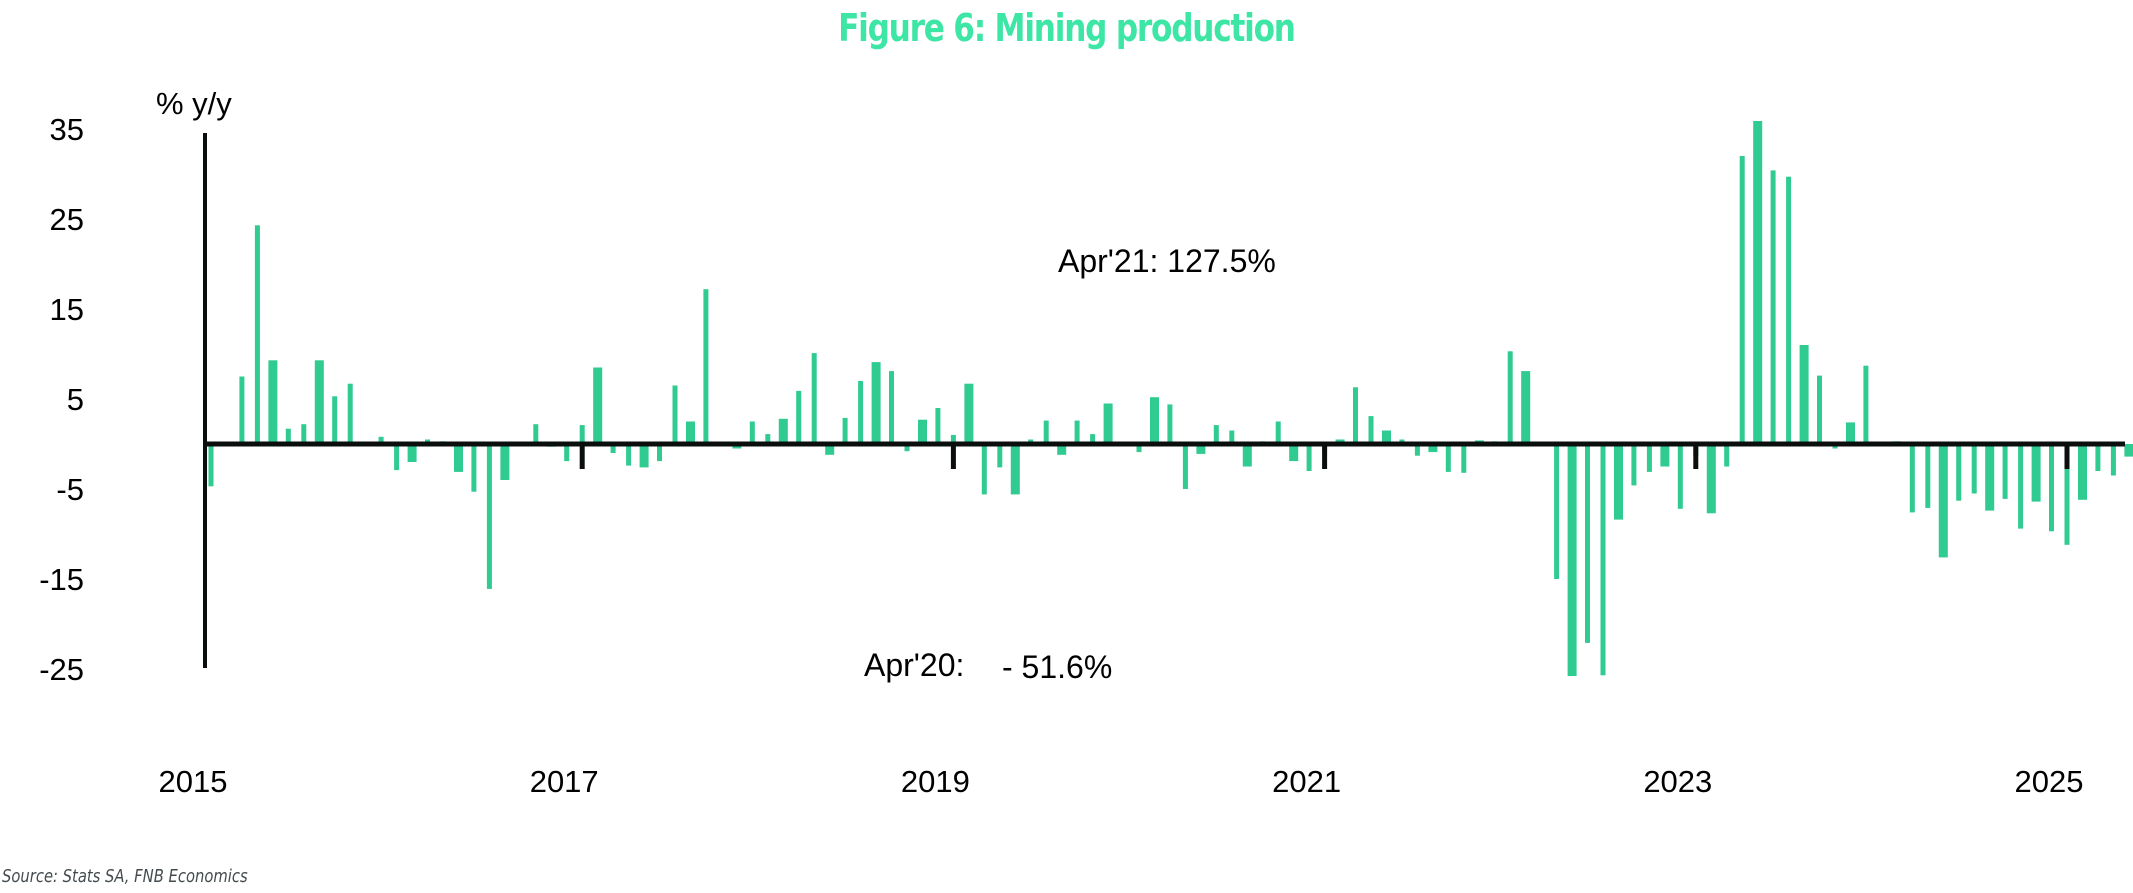 The image size is (2133, 893). What do you see at coordinates (935, 781) in the screenshot?
I see `x-tick-label: 2019` at bounding box center [935, 781].